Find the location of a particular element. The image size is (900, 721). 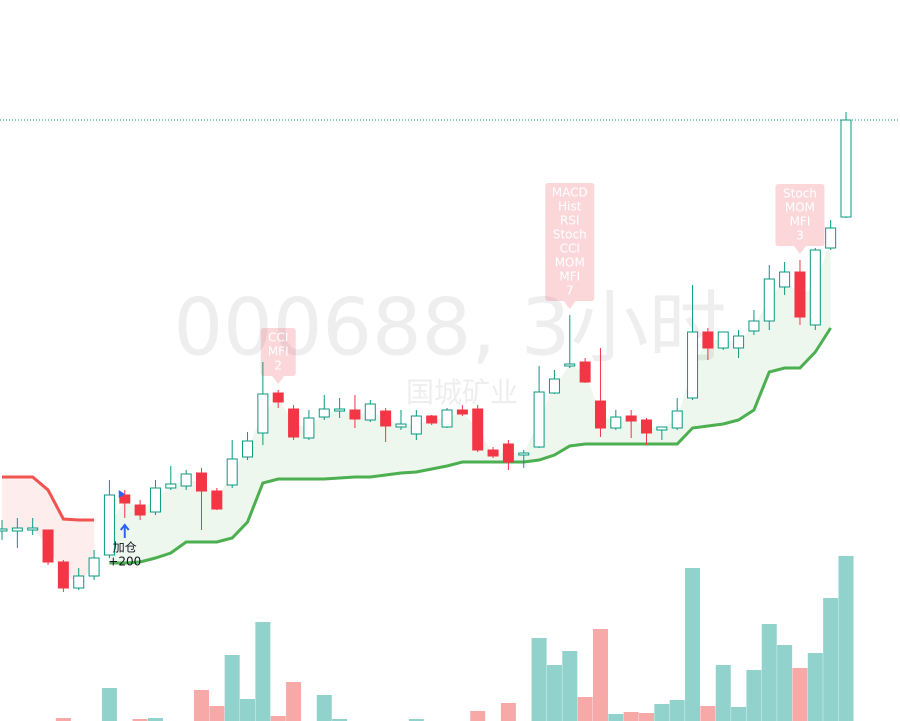

annotation-text: Hist is located at coordinates (570, 207).